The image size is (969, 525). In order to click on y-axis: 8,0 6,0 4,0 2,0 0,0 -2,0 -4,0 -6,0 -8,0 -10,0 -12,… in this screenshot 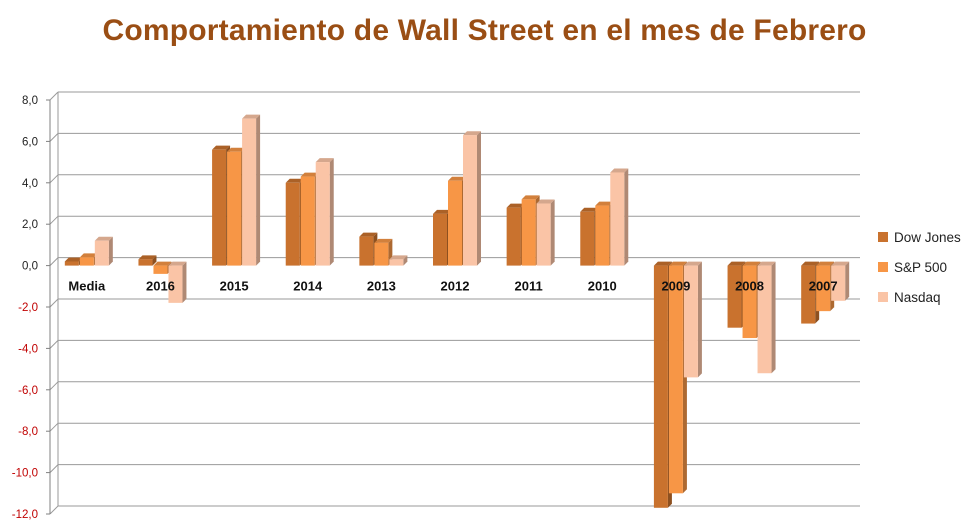, I will do `click(31, 308)`.